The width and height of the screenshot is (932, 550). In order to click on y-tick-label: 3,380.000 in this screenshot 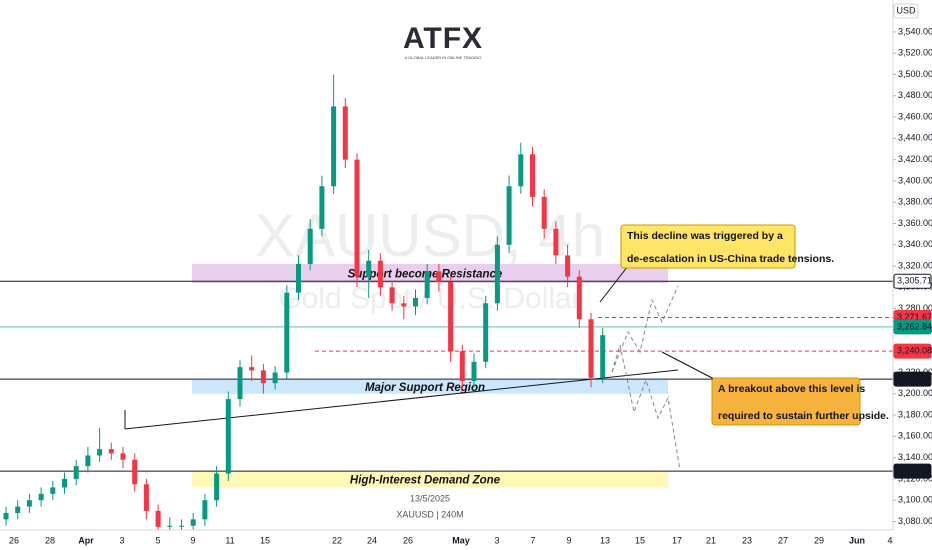, I will do `click(915, 202)`.